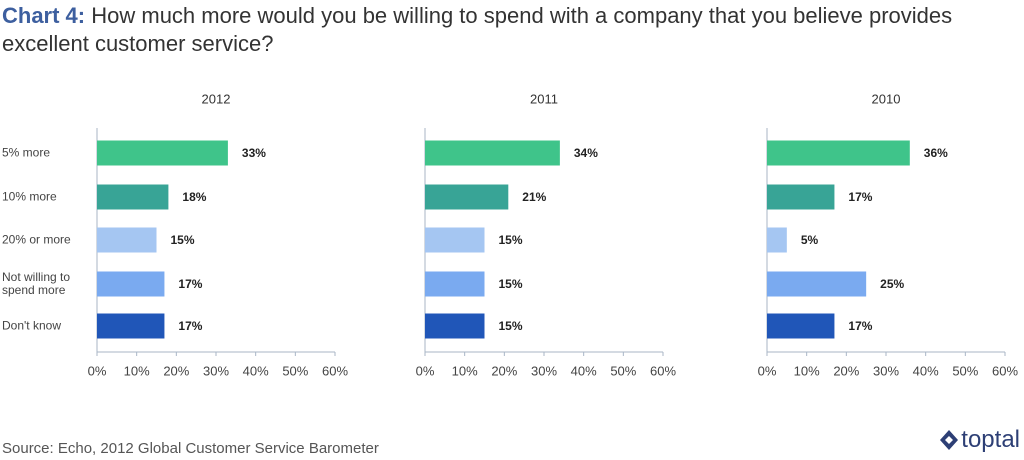 The width and height of the screenshot is (1024, 460). I want to click on panel-title: 2011, so click(544, 98).